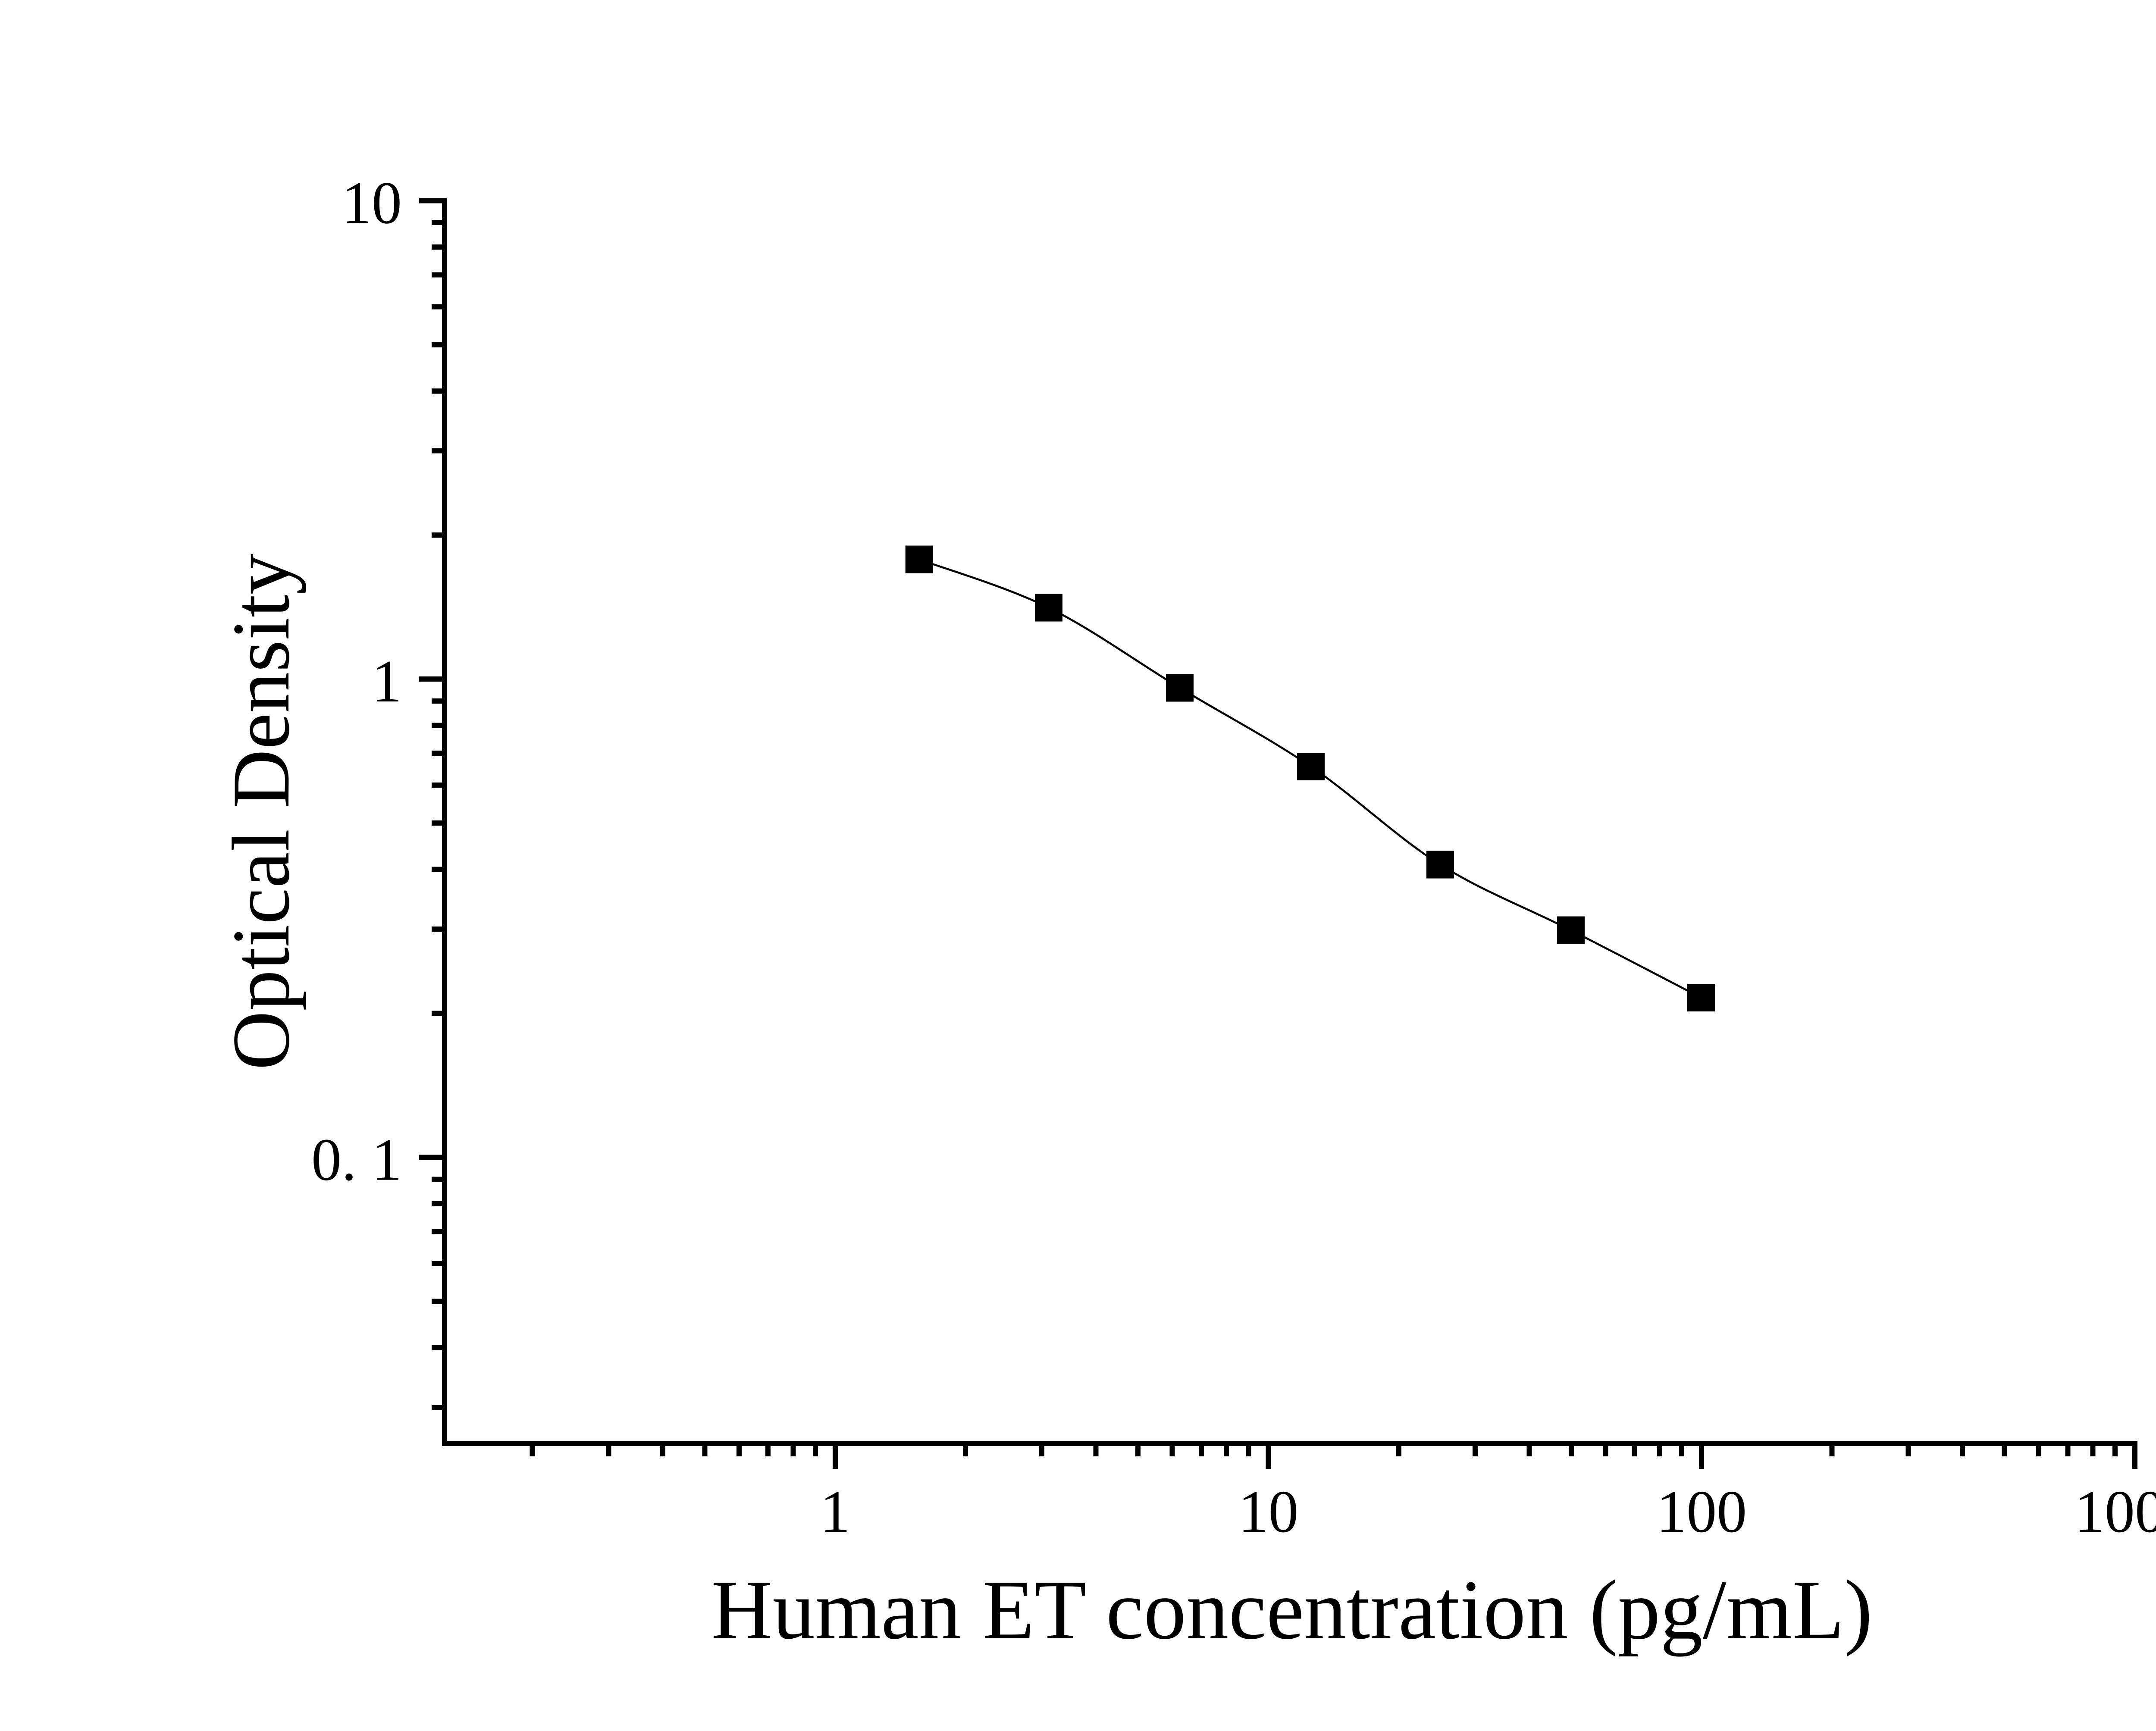 This screenshot has height=1731, width=2156. What do you see at coordinates (356, 1160) in the screenshot?
I see `svg-text: 0. 1` at bounding box center [356, 1160].